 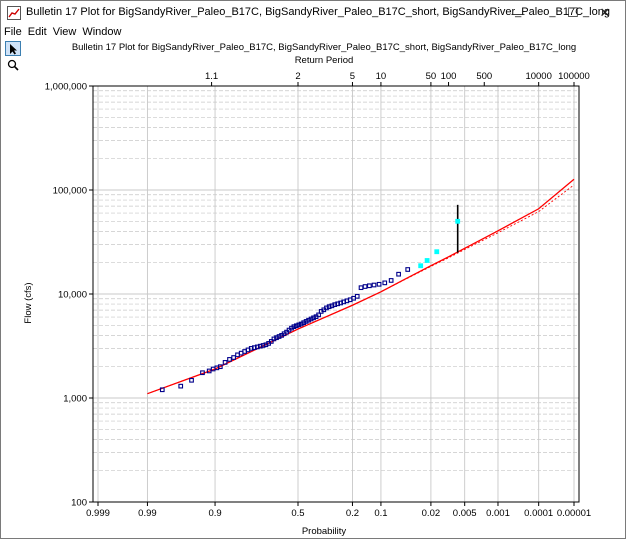 I want to click on x-tick-label: 0.1, so click(x=380, y=513).